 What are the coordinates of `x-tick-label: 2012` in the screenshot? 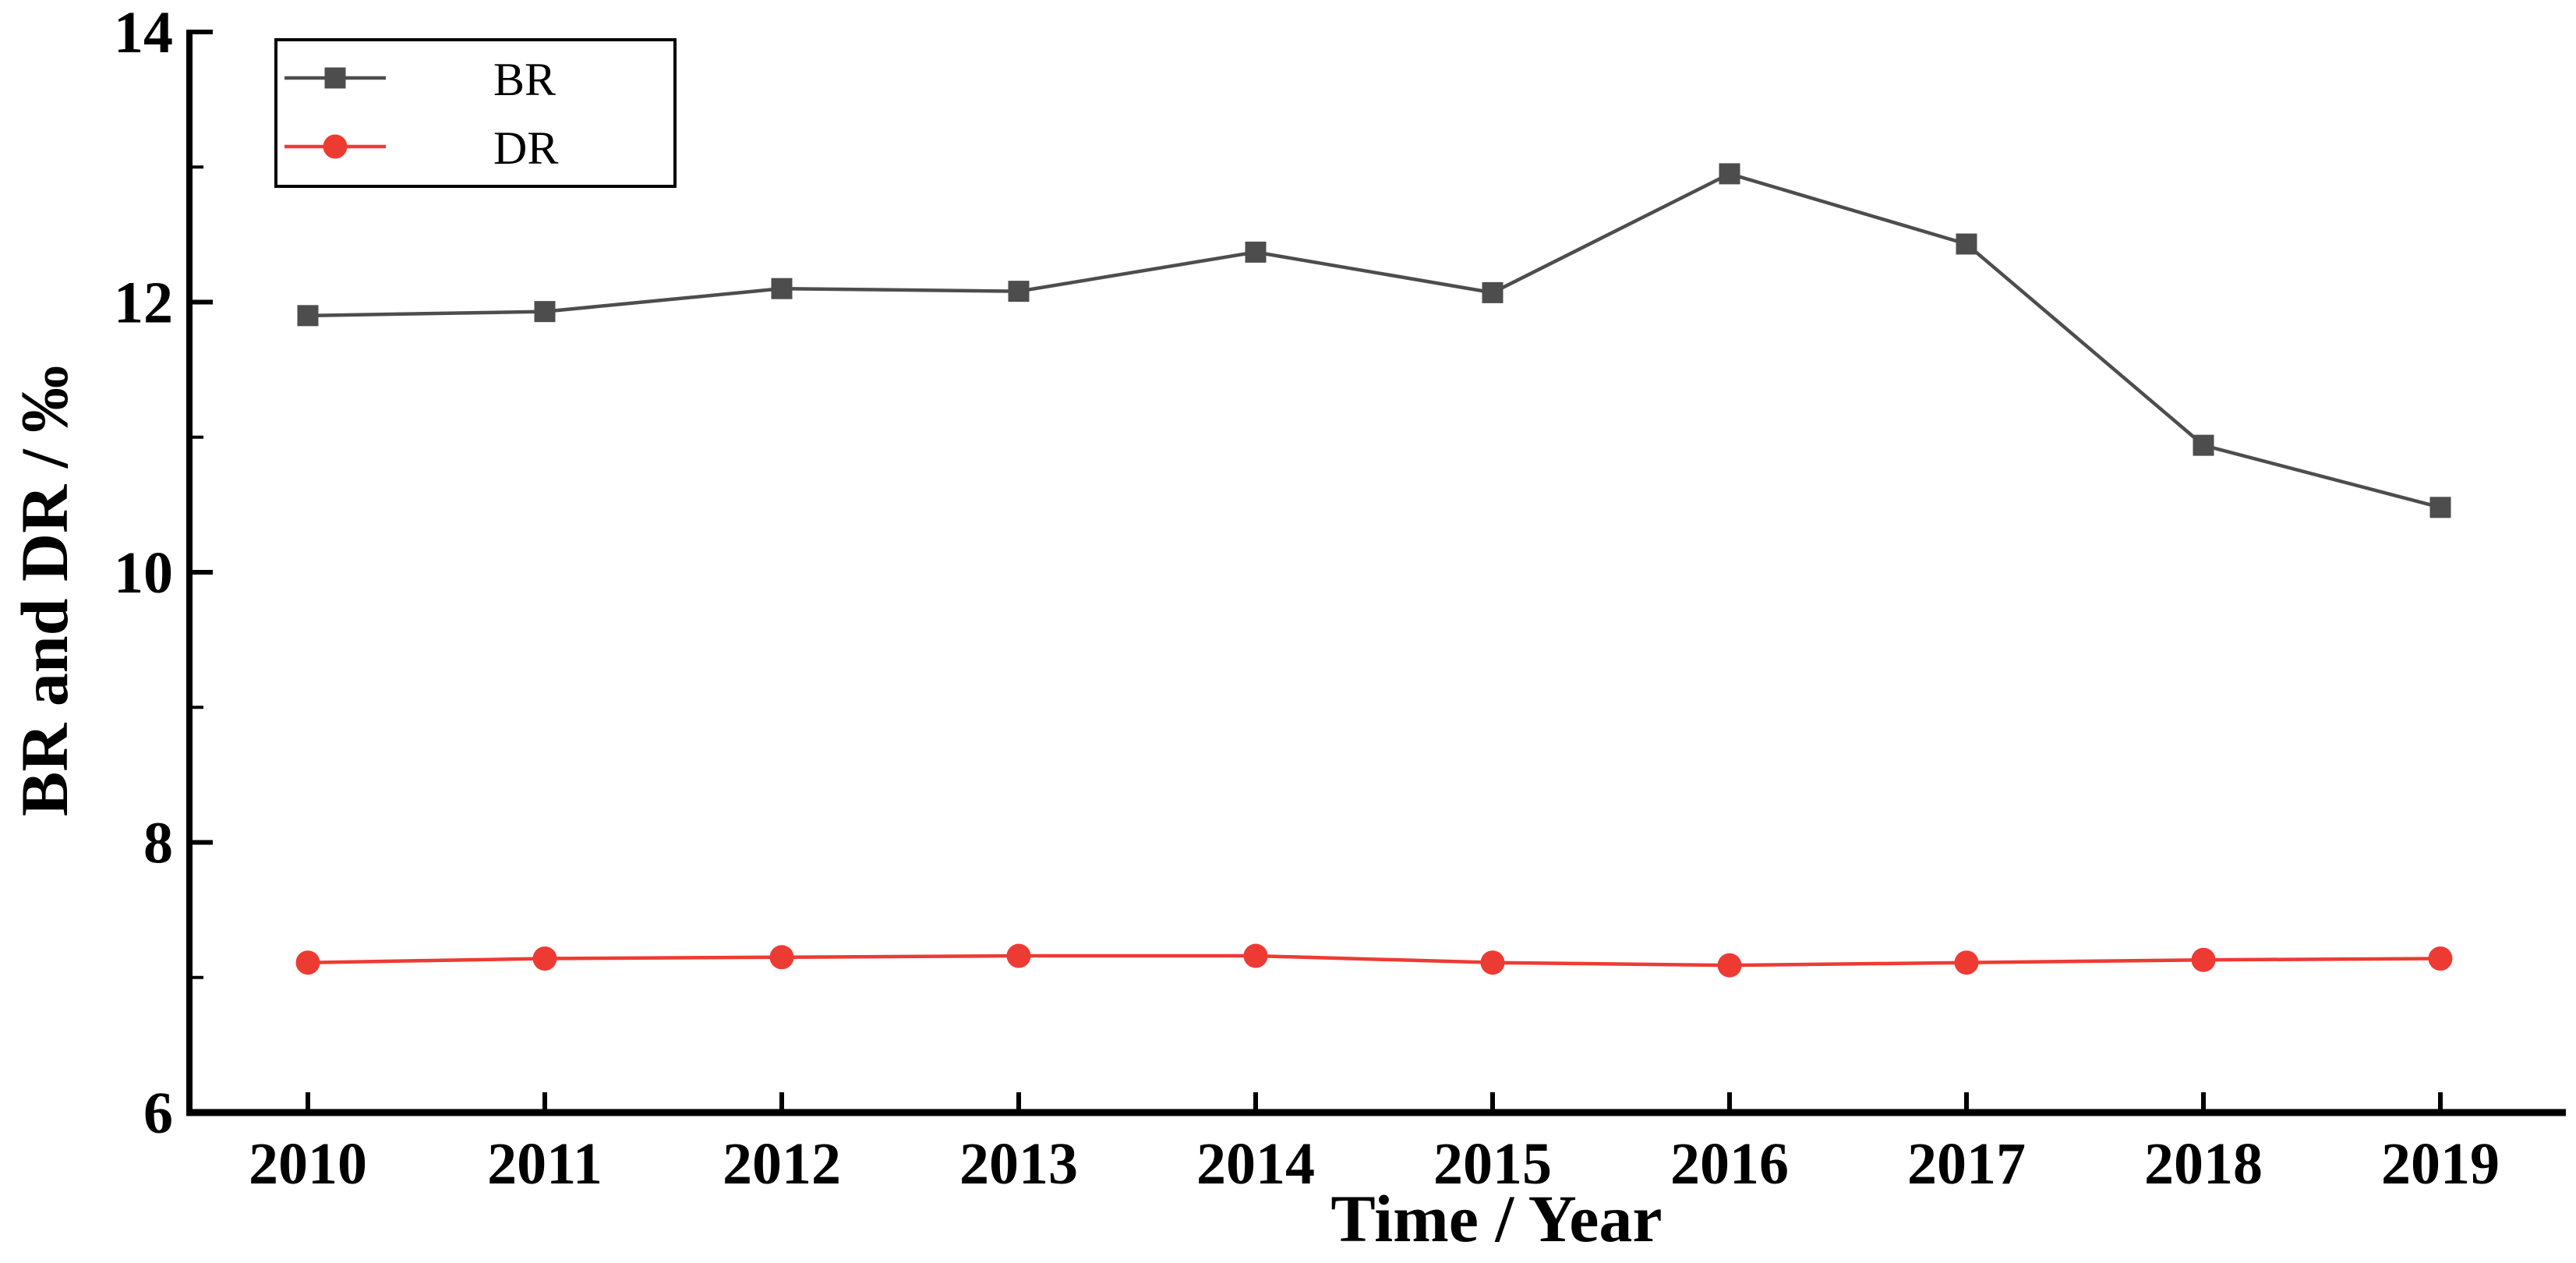 It's located at (782, 1164).